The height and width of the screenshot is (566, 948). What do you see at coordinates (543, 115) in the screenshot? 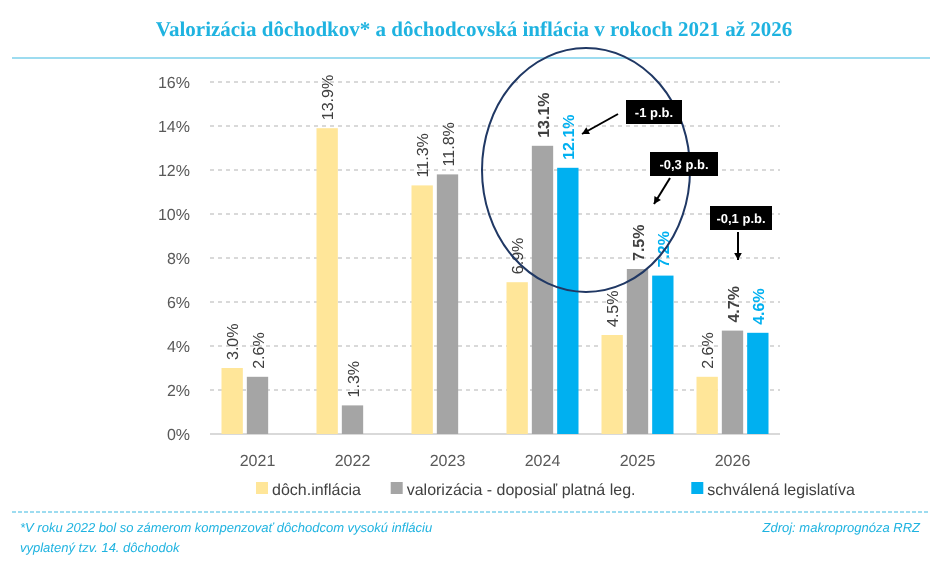
I see `data-label: 13.1%` at bounding box center [543, 115].